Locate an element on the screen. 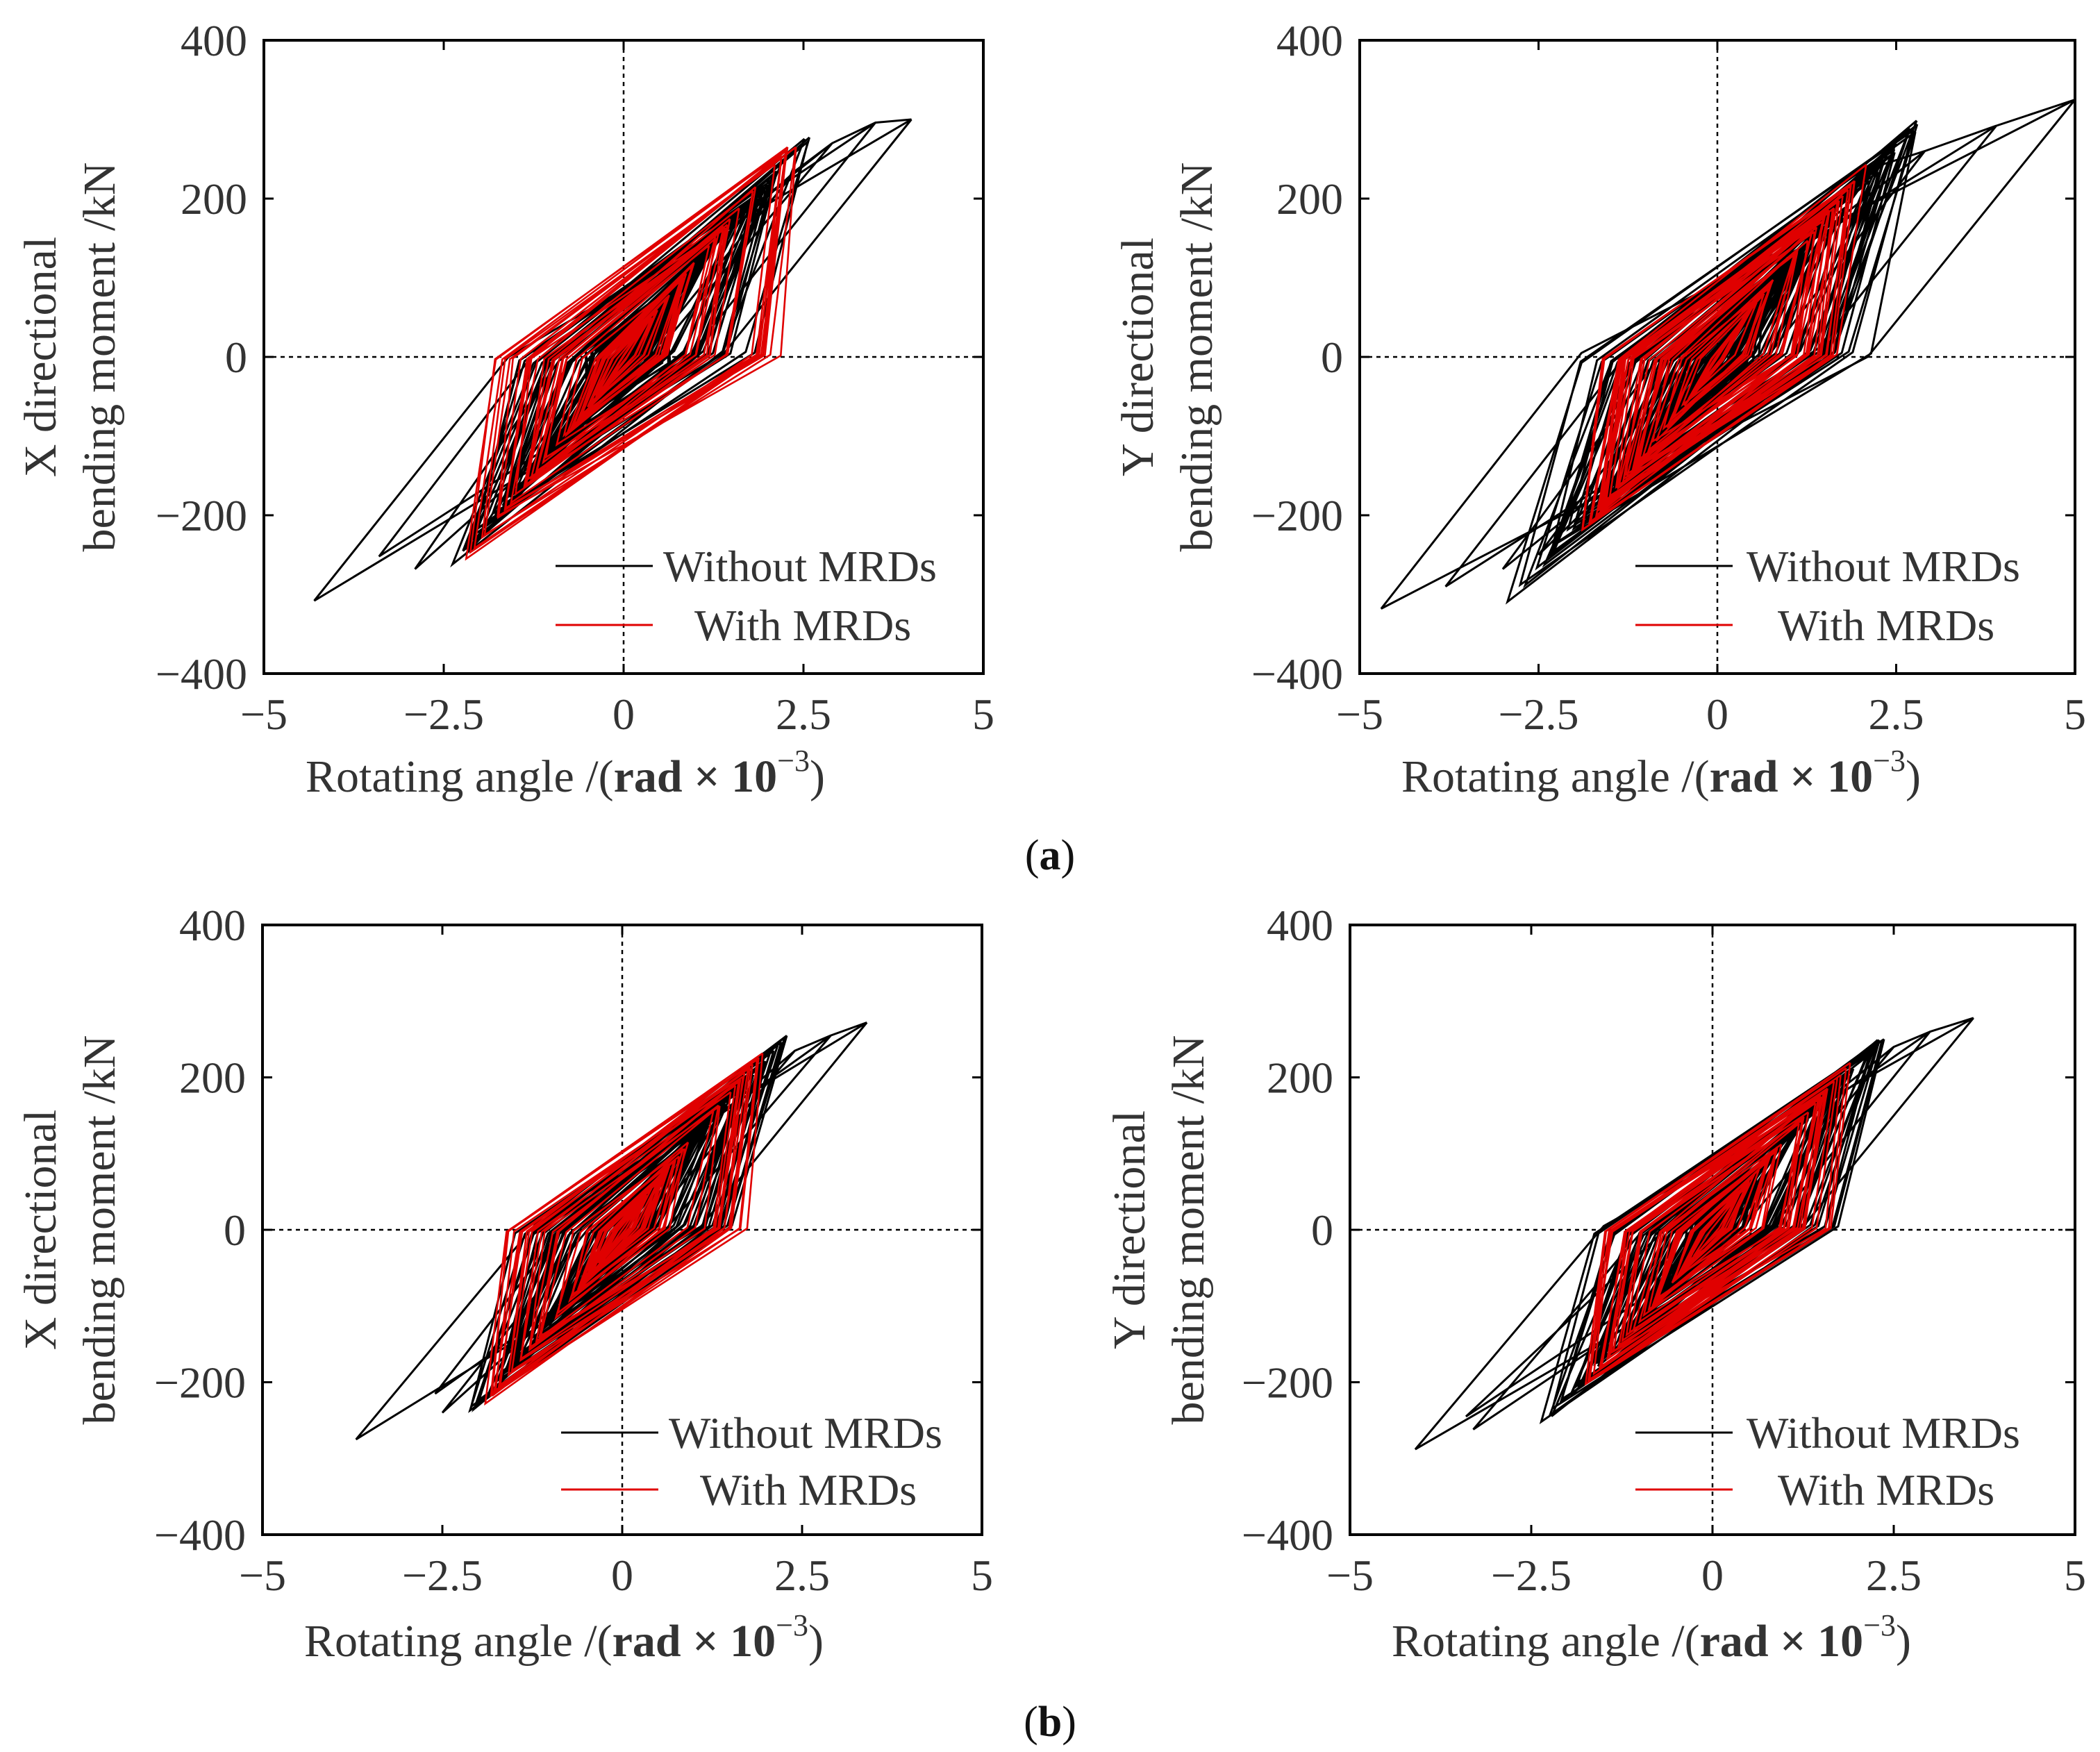  series-without-mrds-envelope is located at coordinates (1694, 1234).